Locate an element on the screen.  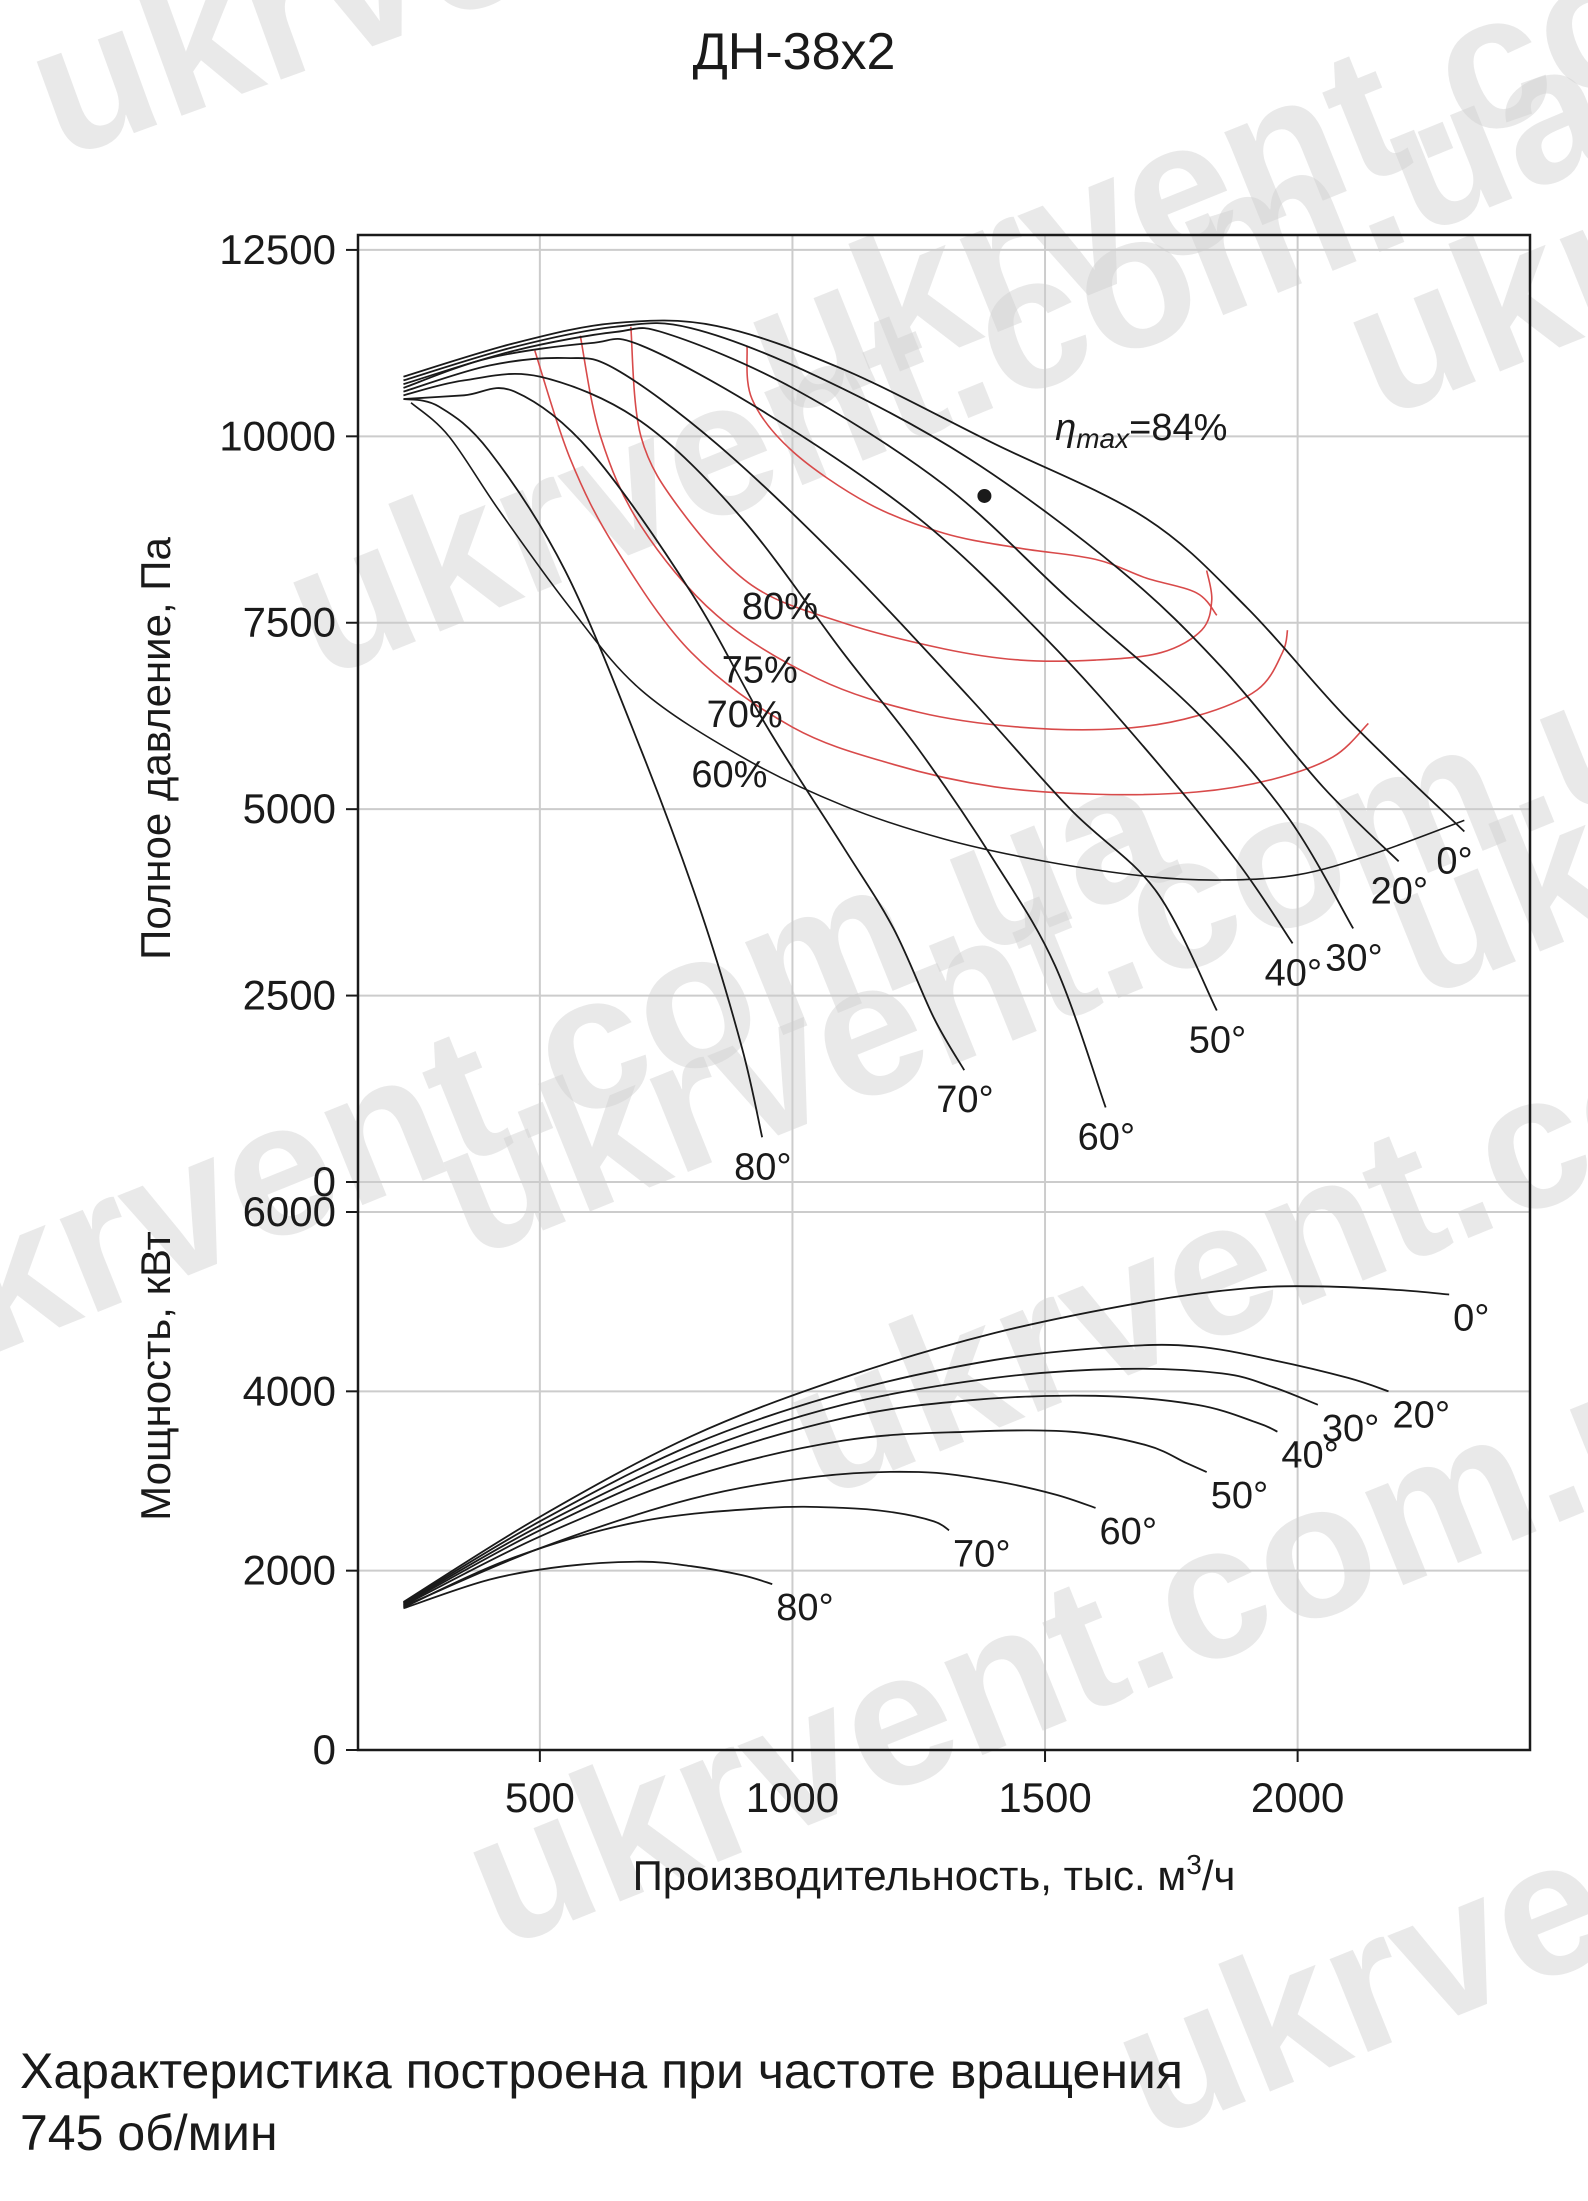
max-efficiency-point is located at coordinates (984, 495).